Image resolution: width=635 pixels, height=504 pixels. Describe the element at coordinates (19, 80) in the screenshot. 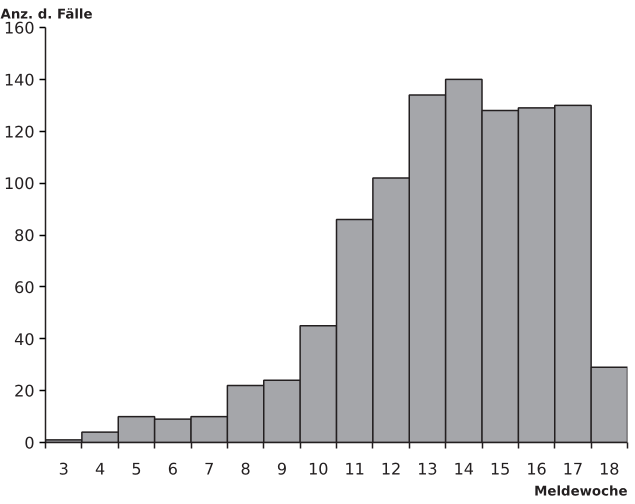

I see `y-tick-label: 140` at that location.